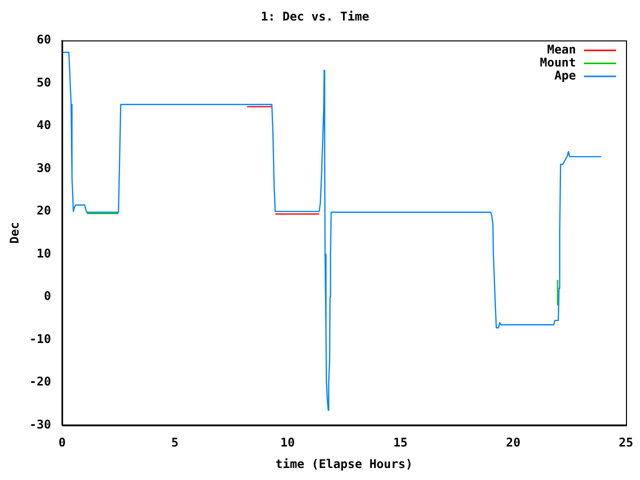 This screenshot has width=640, height=480. What do you see at coordinates (48, 296) in the screenshot?
I see `y-tick-label: 0` at bounding box center [48, 296].